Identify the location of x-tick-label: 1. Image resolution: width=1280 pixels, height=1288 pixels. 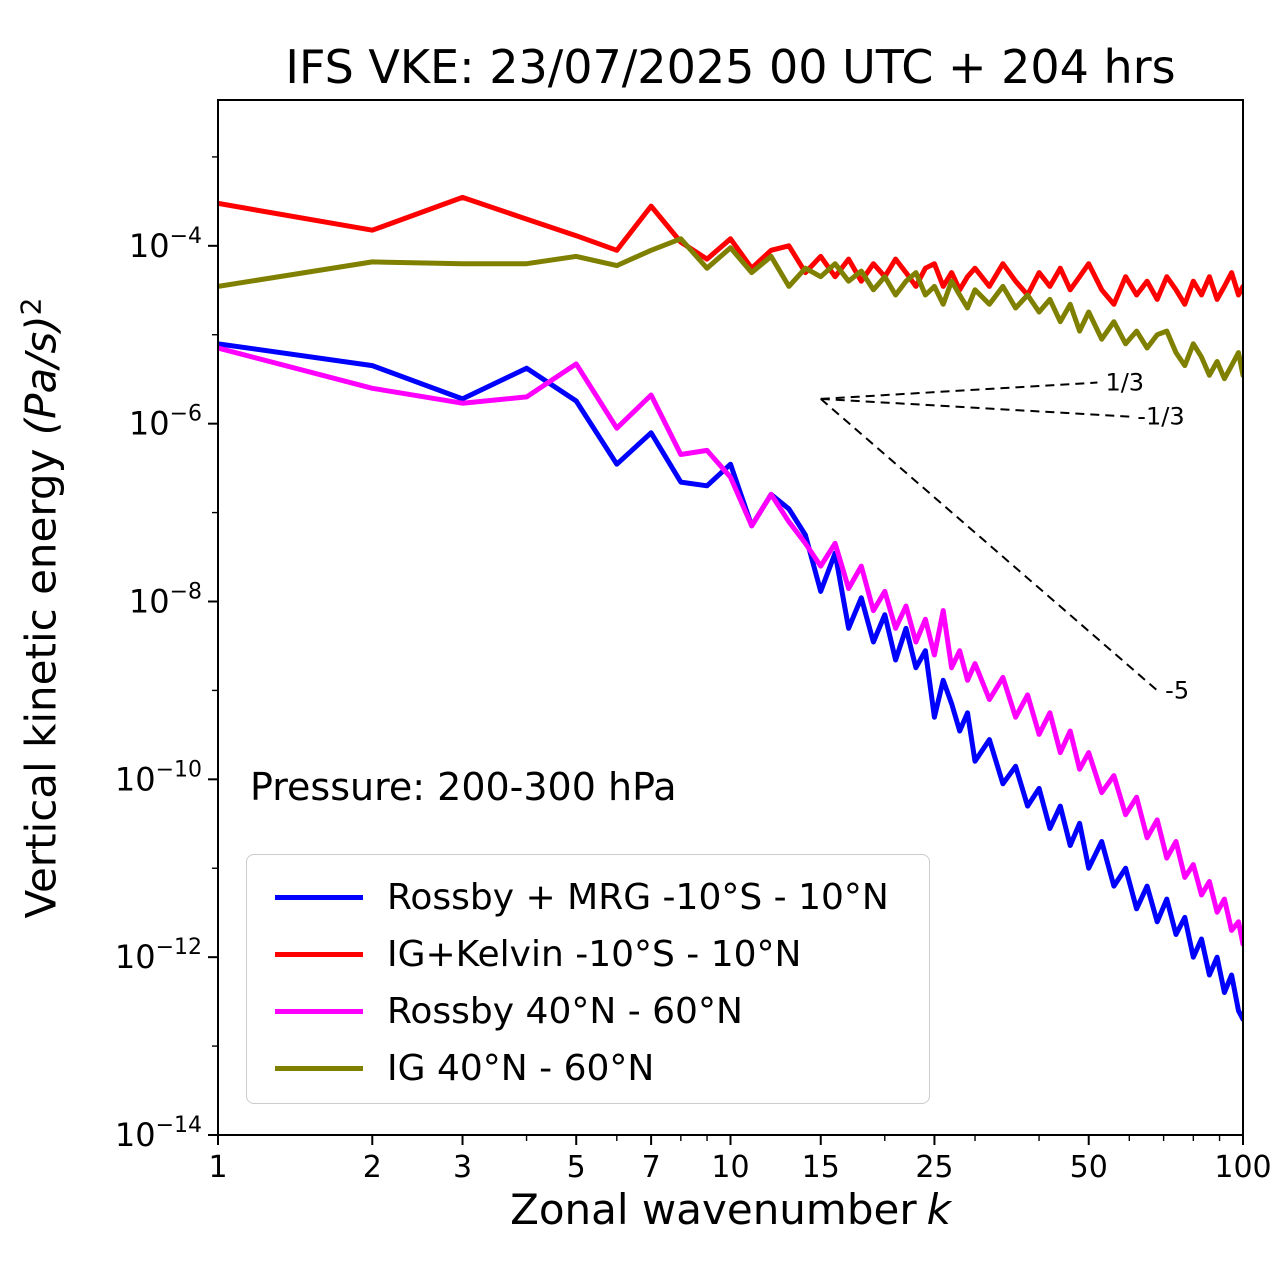
(217, 1167).